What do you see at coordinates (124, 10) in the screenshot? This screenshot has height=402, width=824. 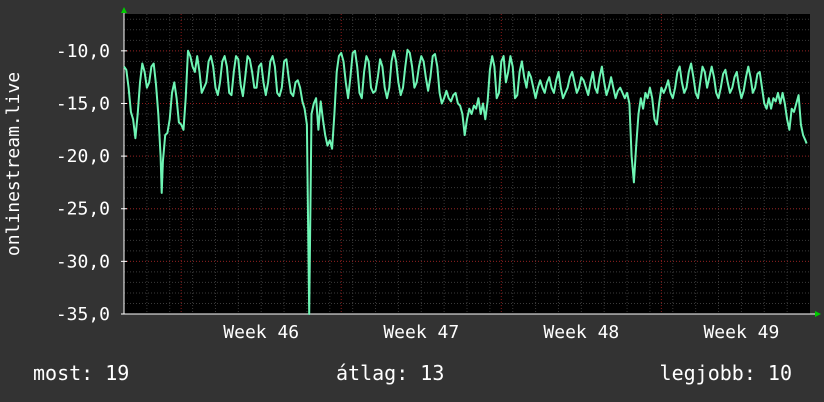 I see `y-axis-arrow-icon` at bounding box center [124, 10].